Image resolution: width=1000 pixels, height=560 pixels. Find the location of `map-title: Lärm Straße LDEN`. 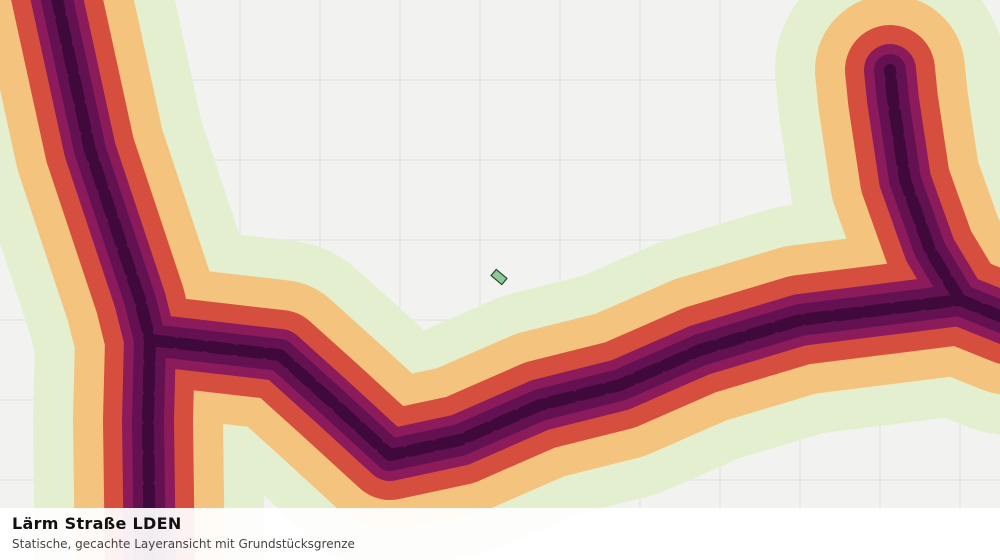

map-title: Lärm Straße LDEN is located at coordinates (97, 523).